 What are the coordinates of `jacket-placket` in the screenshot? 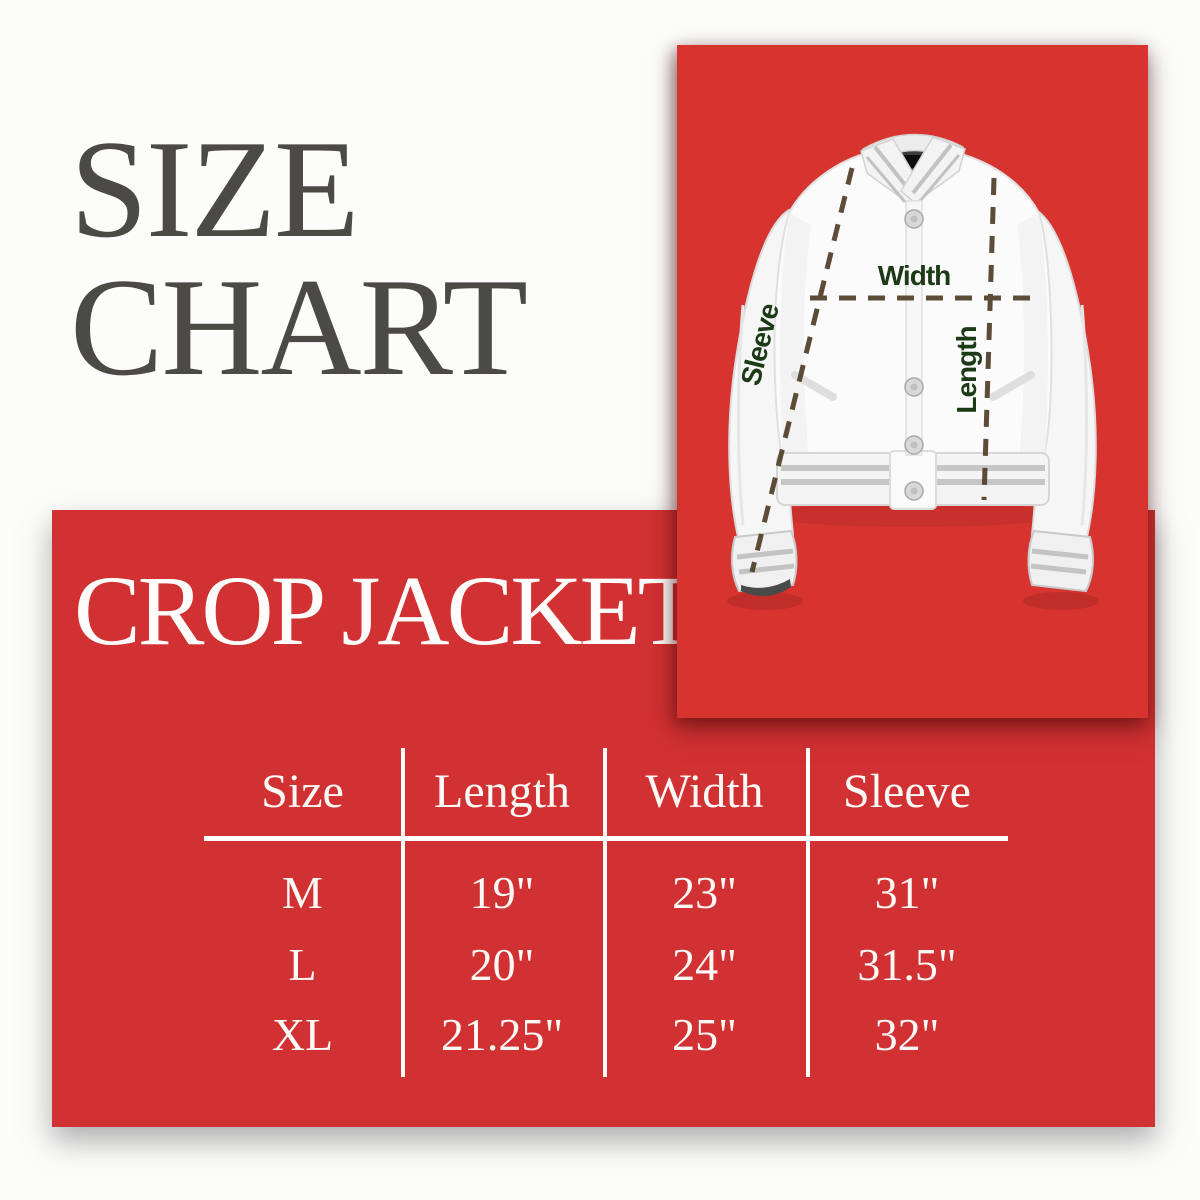 It's located at (914, 350).